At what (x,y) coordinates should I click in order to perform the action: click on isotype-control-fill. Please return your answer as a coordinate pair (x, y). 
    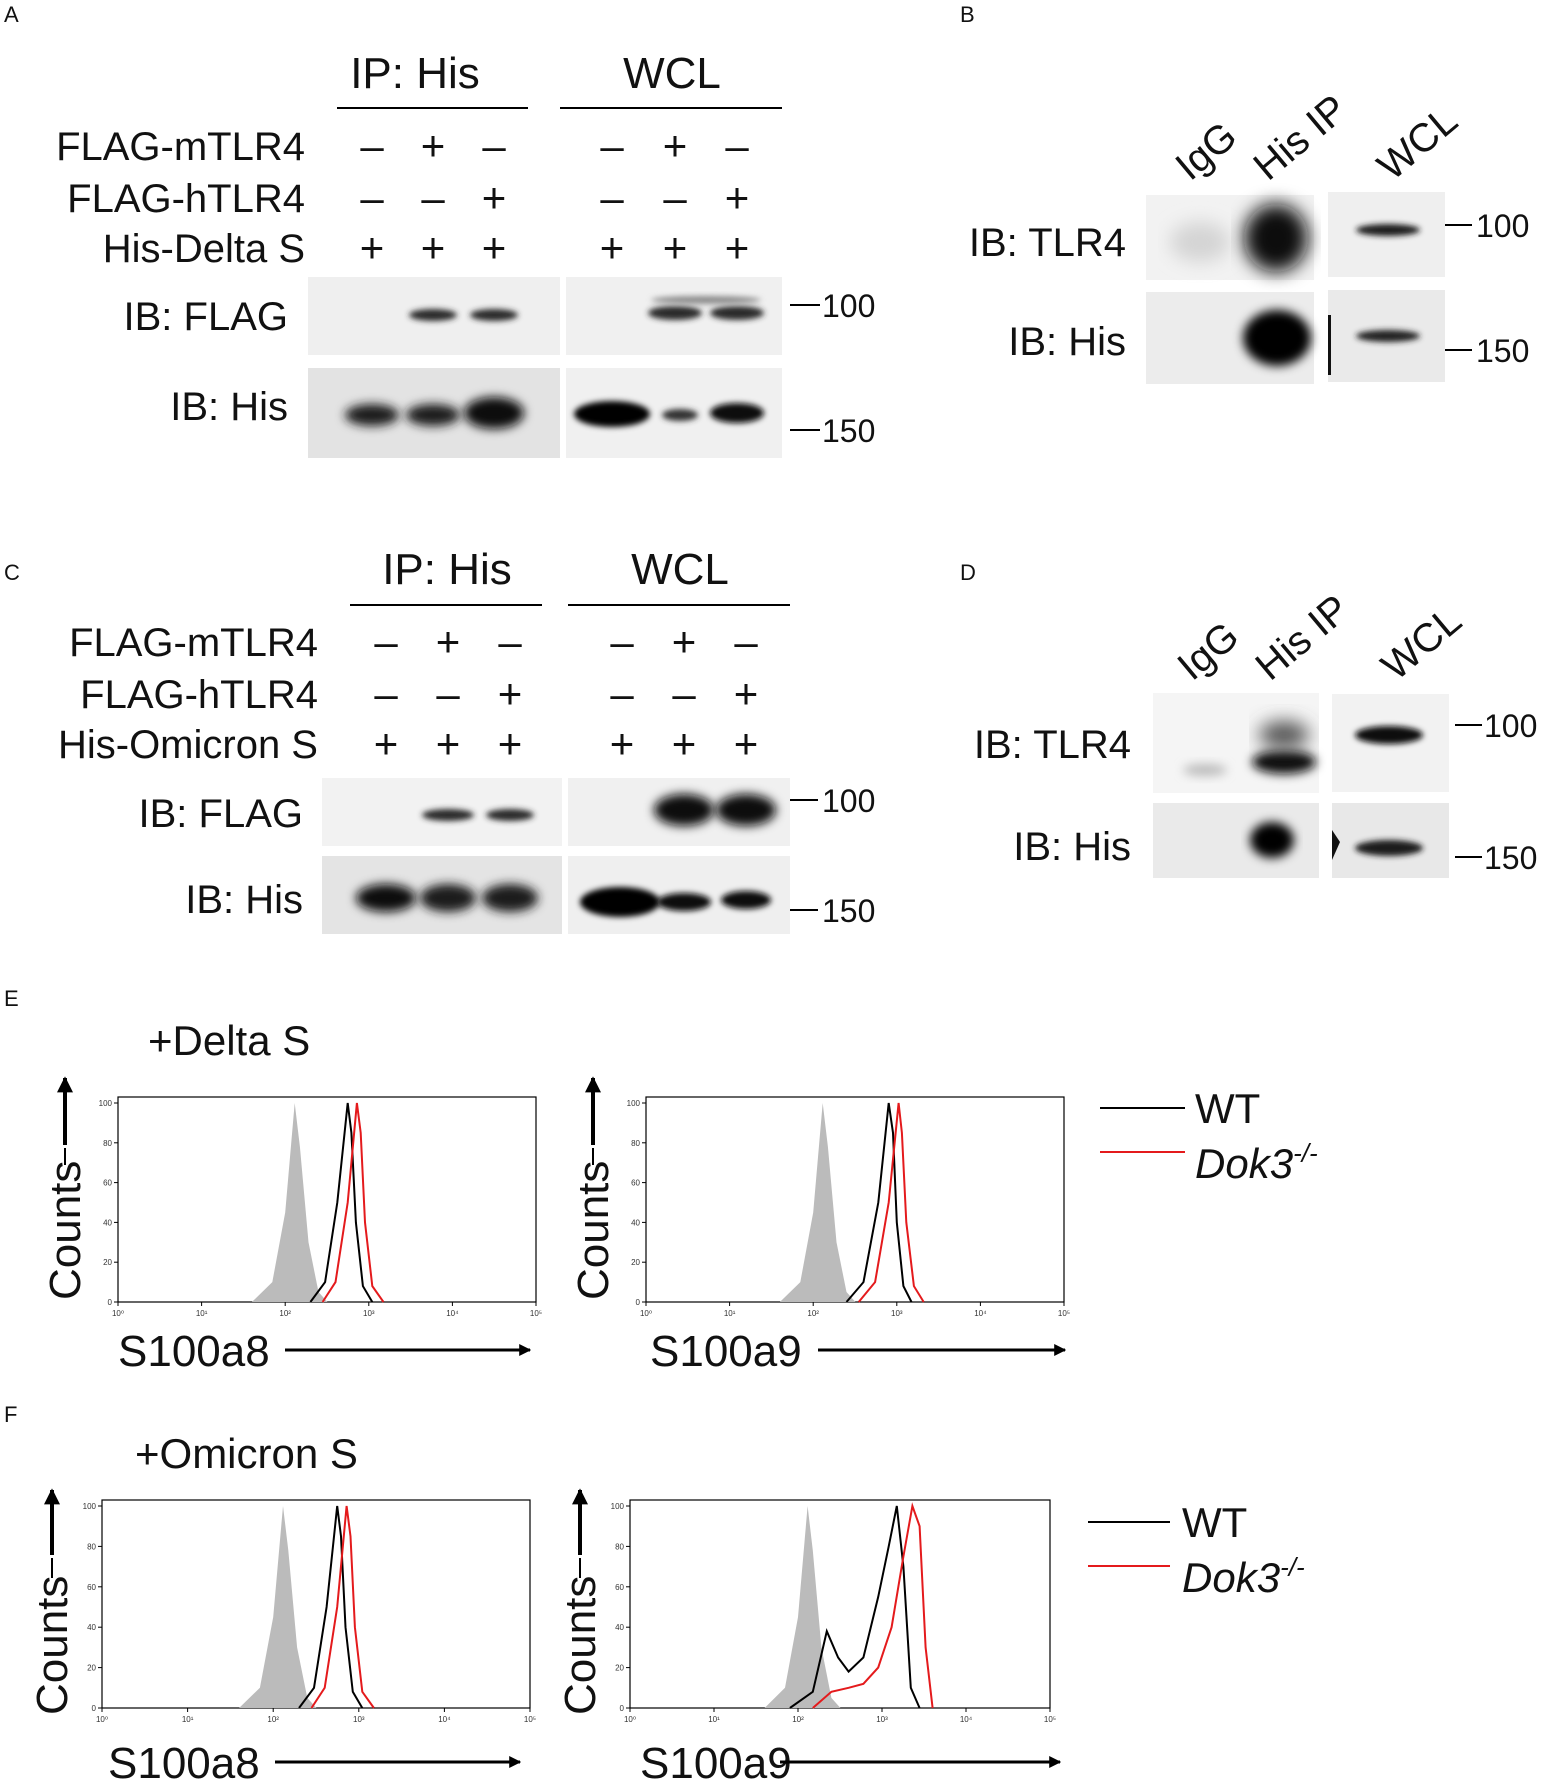
    Looking at the image, I should click on (802, 1607).